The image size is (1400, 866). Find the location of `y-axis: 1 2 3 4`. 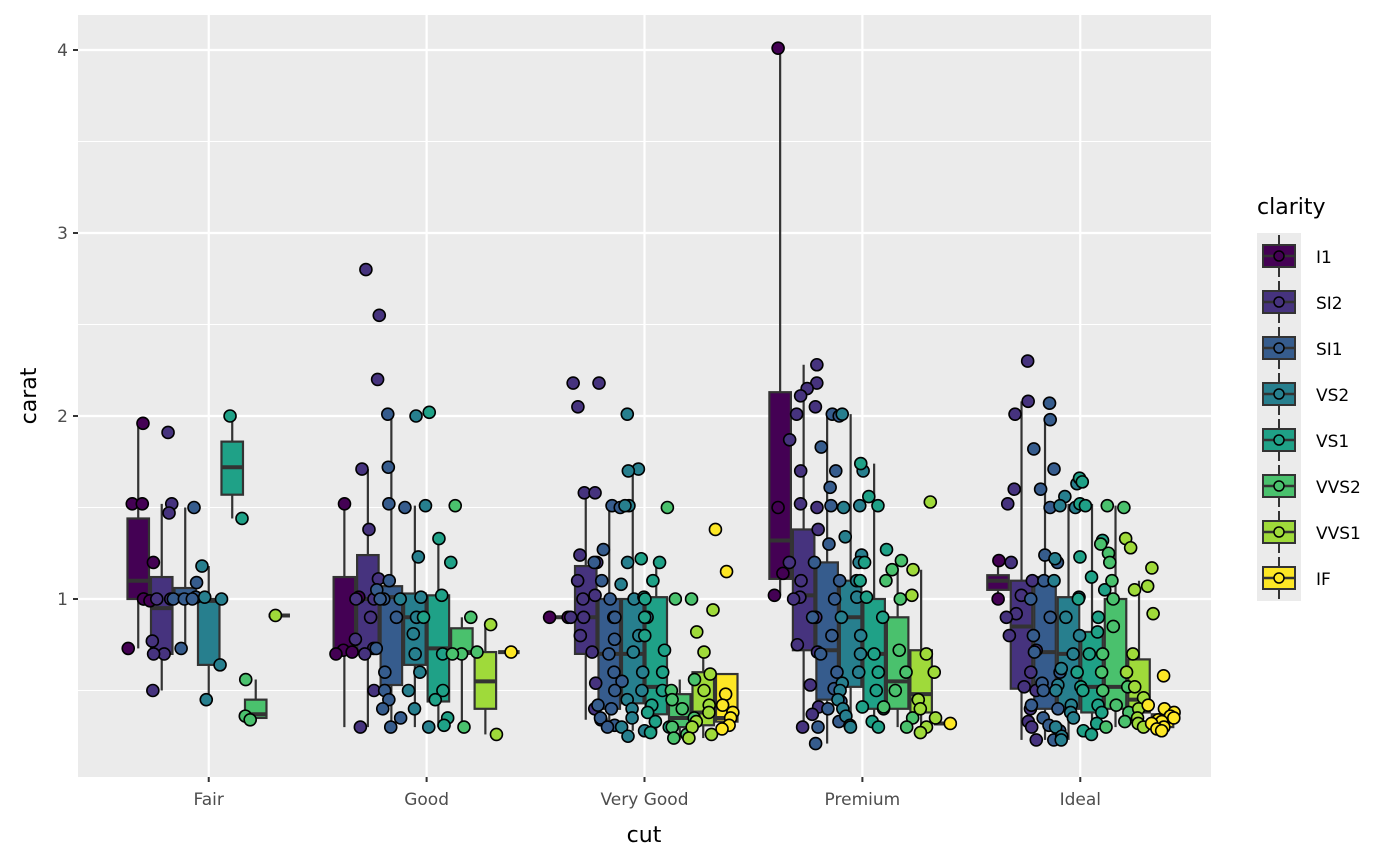

y-axis: 1 2 3 4 is located at coordinates (67, 325).